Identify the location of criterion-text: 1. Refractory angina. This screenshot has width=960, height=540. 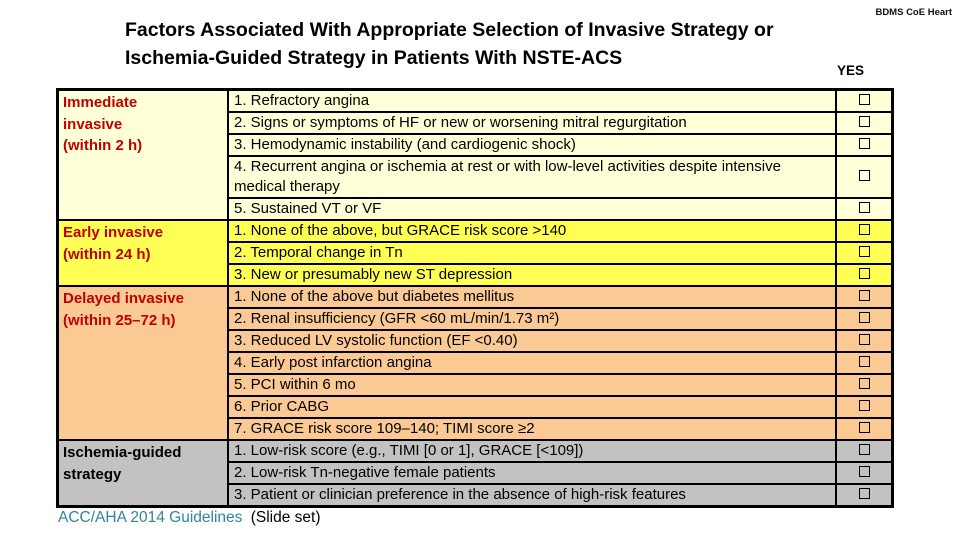
(532, 100).